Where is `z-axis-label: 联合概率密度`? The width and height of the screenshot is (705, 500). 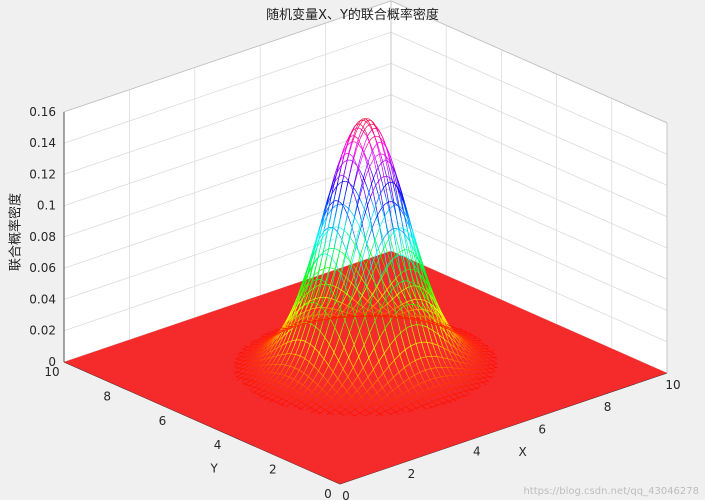 z-axis-label: 联合概率密度 is located at coordinates (16, 232).